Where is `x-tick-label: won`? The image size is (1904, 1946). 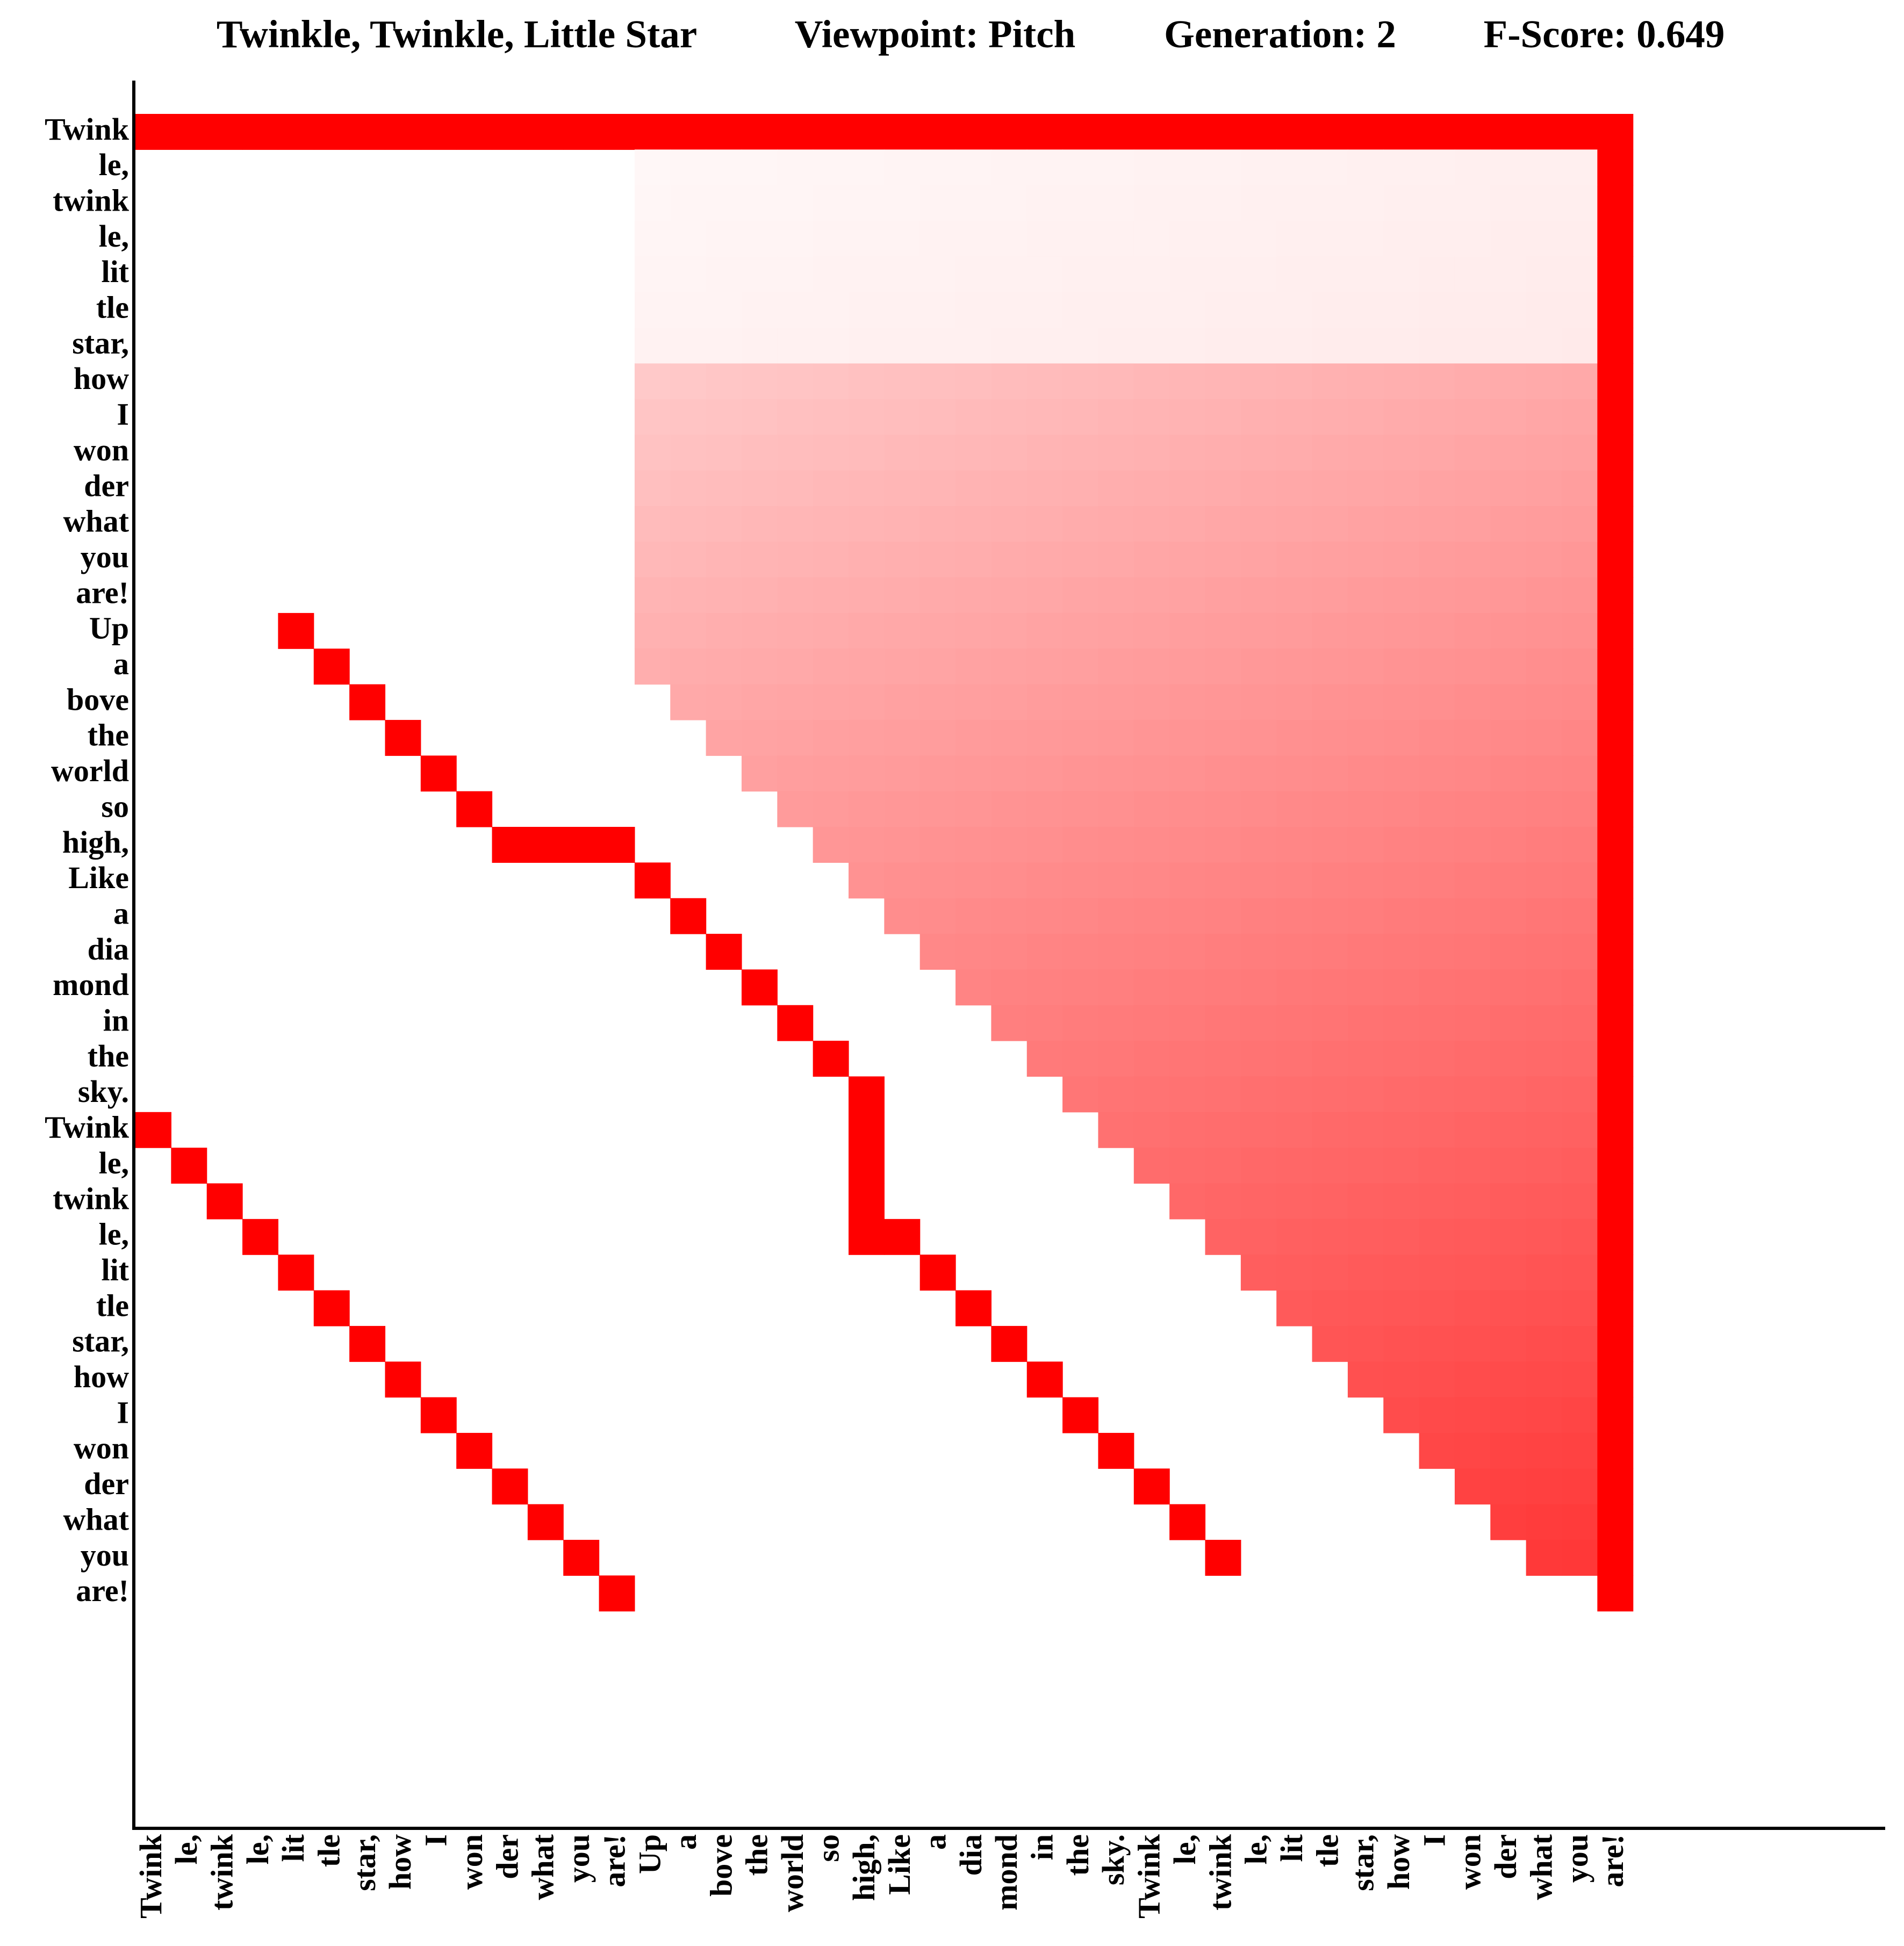 x-tick-label: won is located at coordinates (1470, 1862).